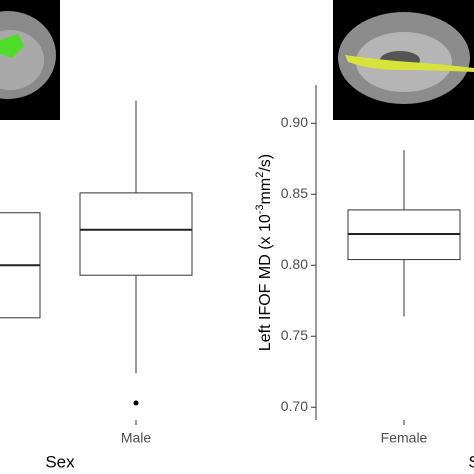 The image size is (474, 474). Describe the element at coordinates (260, 209) in the screenshot. I see `y-axis-label-part: -3` at that location.